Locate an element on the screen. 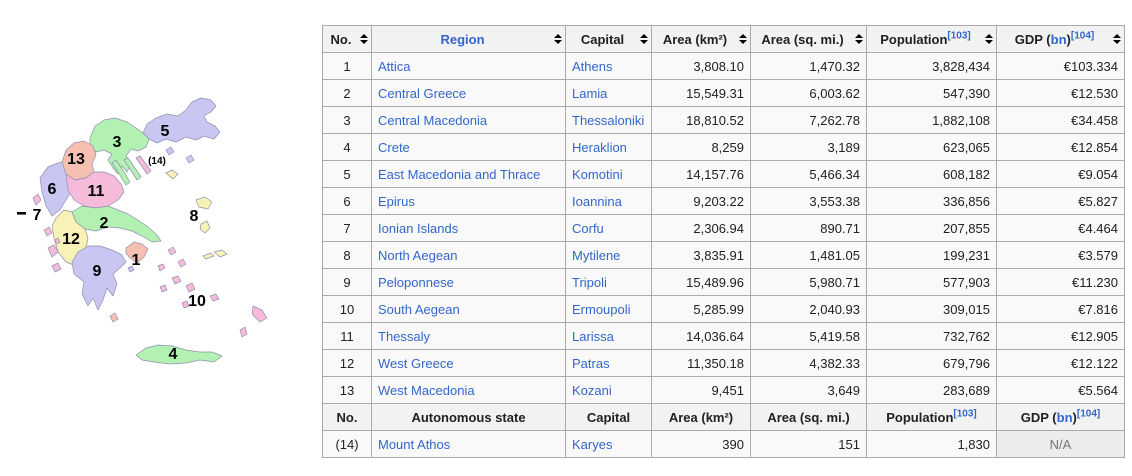 The height and width of the screenshot is (476, 1132). cell-area-mi: 5,466.34 is located at coordinates (808, 174).